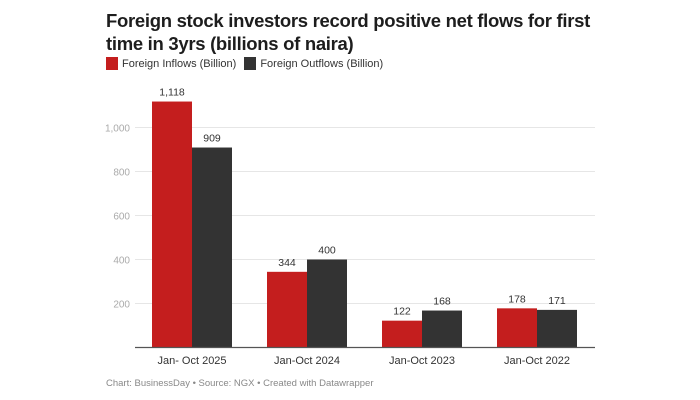 This screenshot has width=700, height=400. I want to click on y-tick-label: 400, so click(121, 261).